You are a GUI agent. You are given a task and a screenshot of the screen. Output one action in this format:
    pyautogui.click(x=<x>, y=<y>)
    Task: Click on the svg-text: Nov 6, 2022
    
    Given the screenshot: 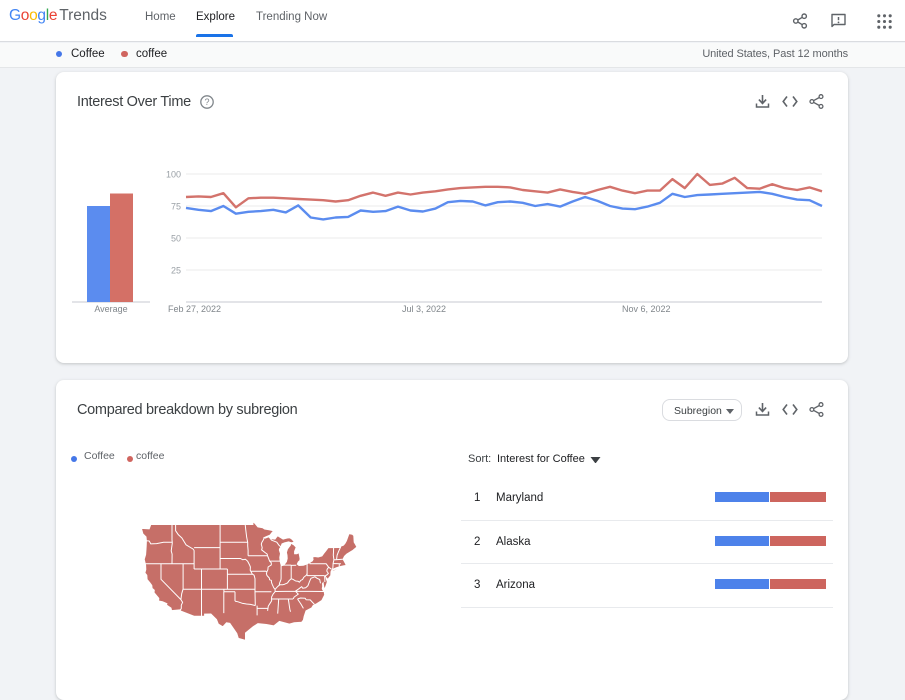 What is the action you would take?
    pyautogui.click(x=646, y=309)
    